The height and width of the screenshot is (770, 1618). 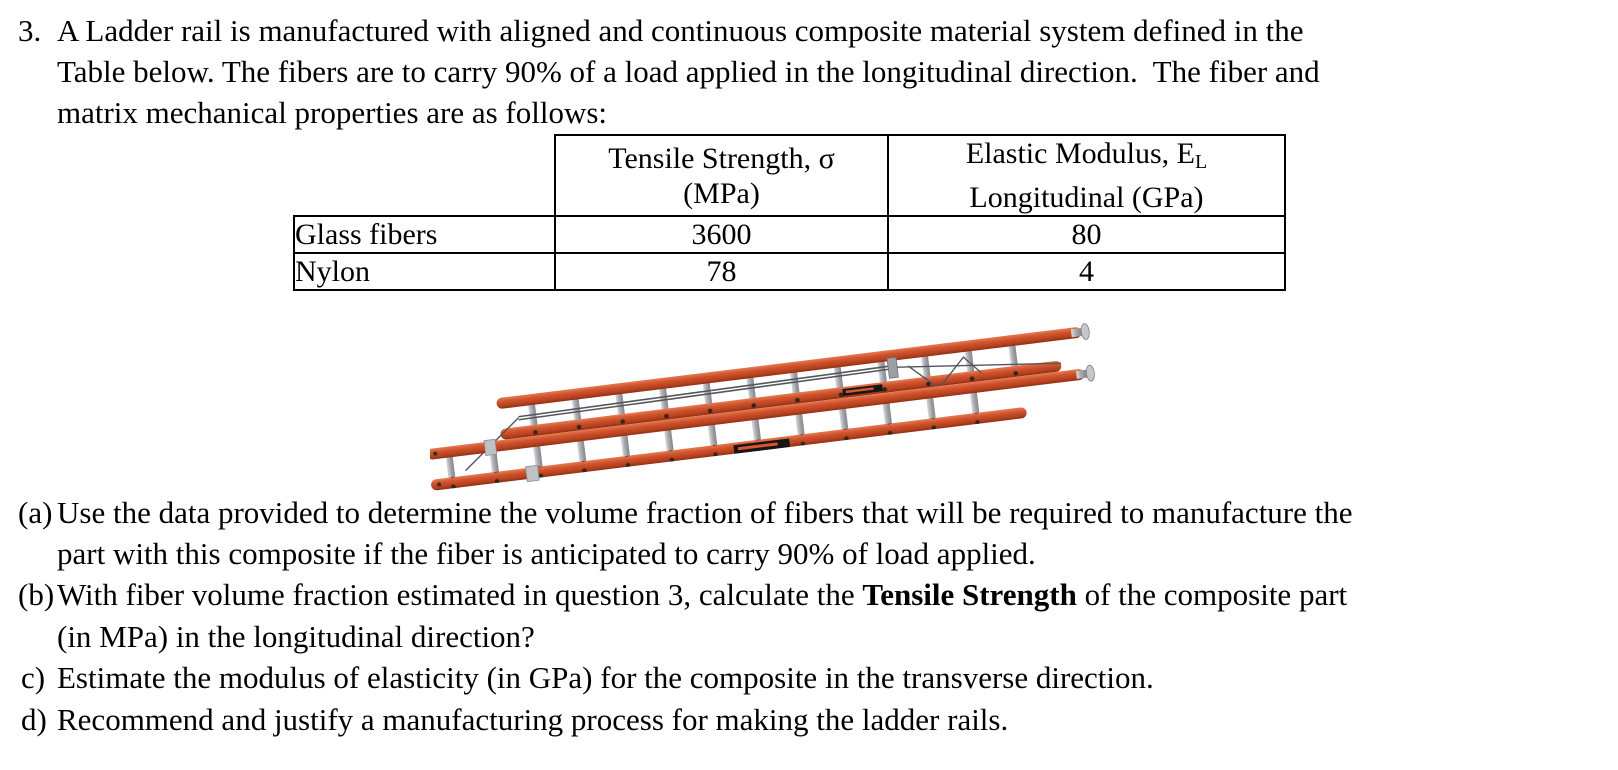 What do you see at coordinates (721, 271) in the screenshot?
I see `cell-tensile-value: 78` at bounding box center [721, 271].